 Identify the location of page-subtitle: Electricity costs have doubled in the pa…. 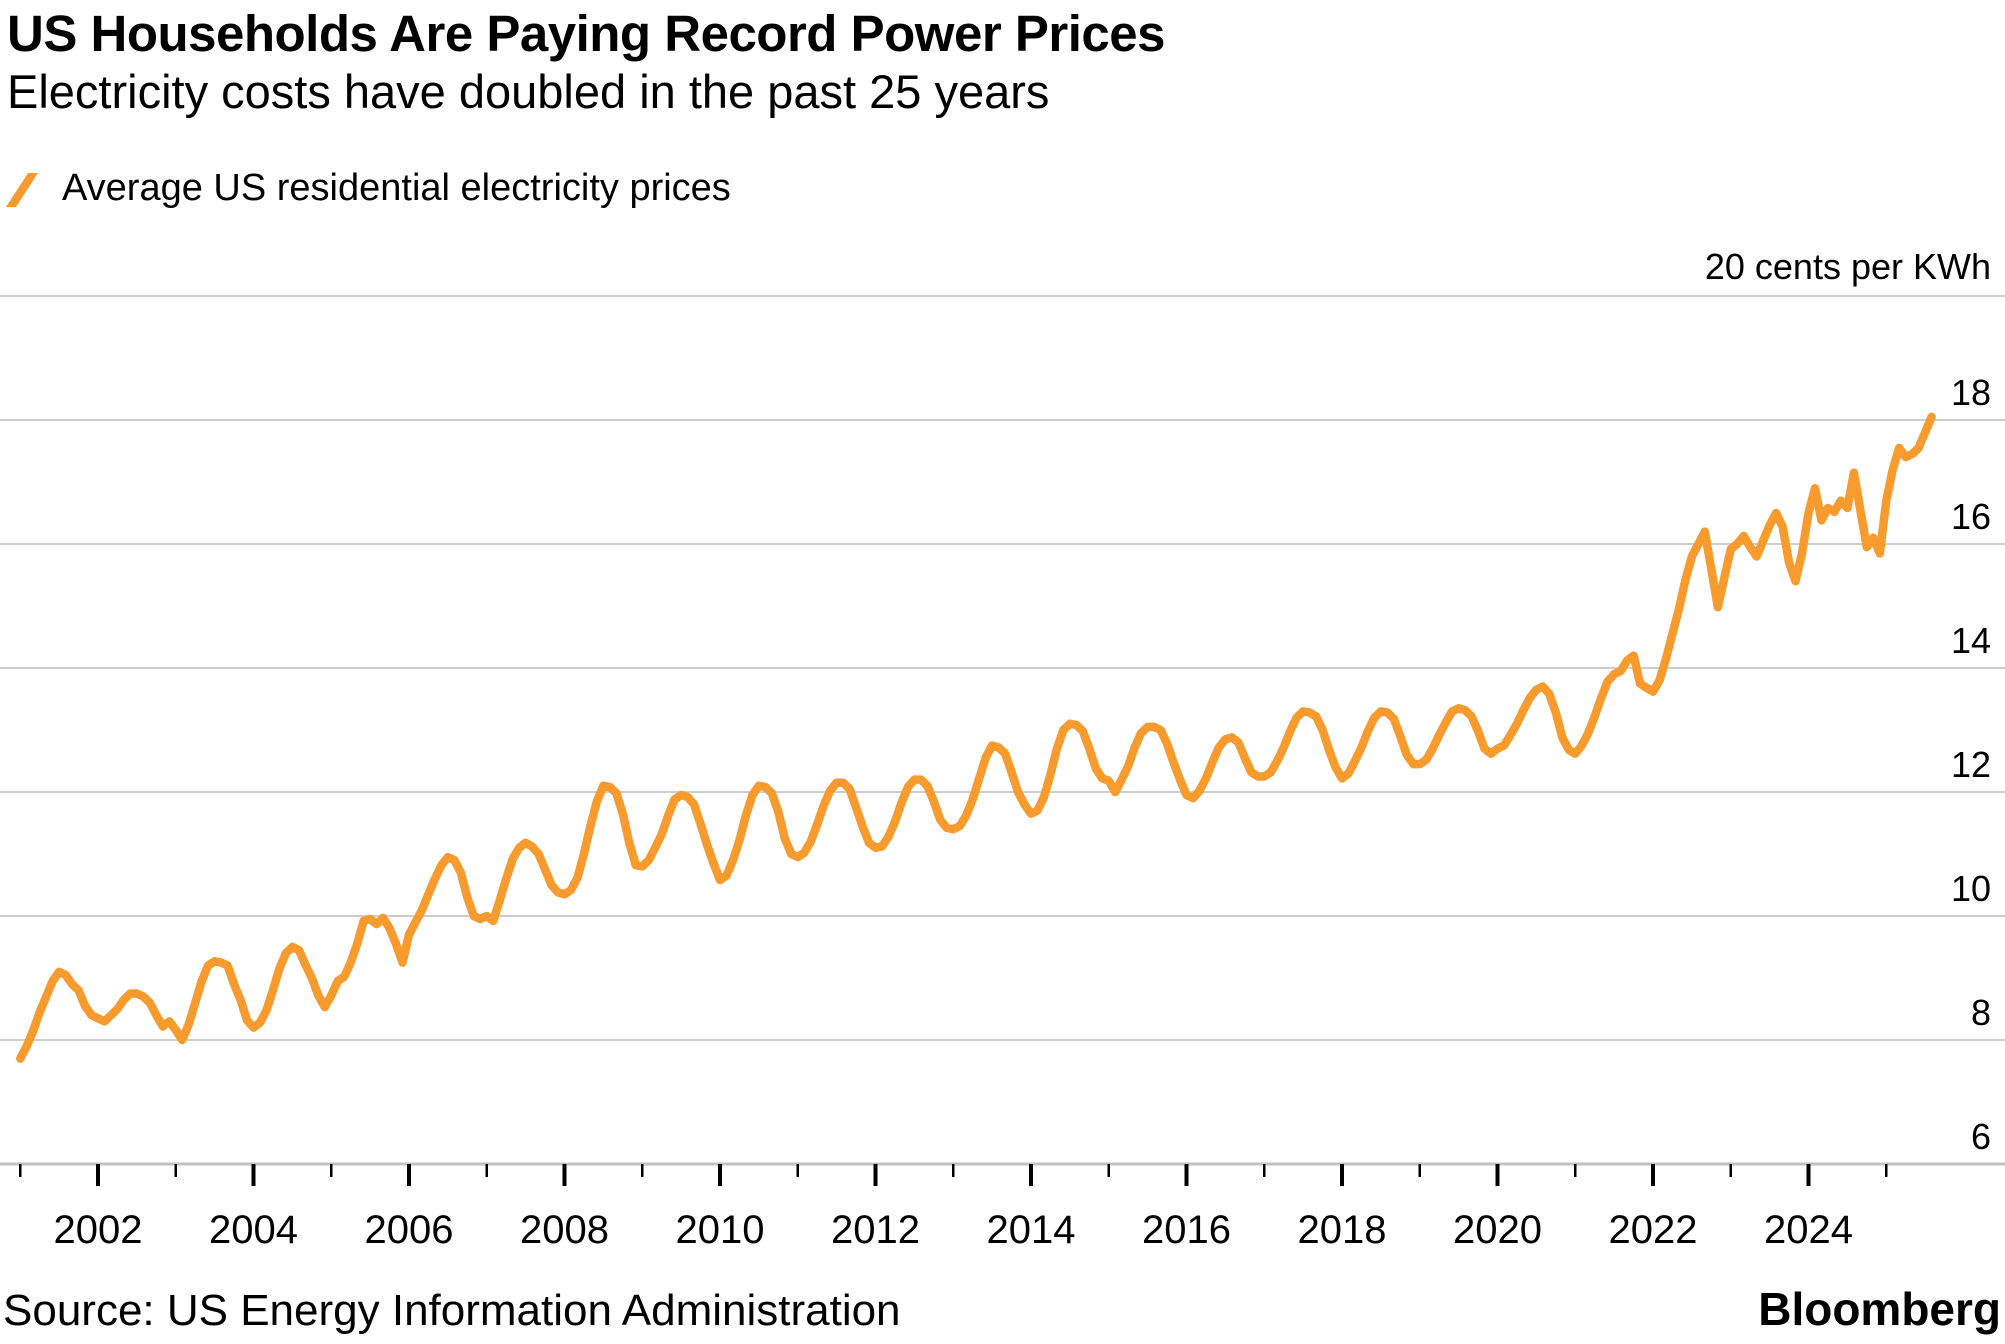
(528, 91).